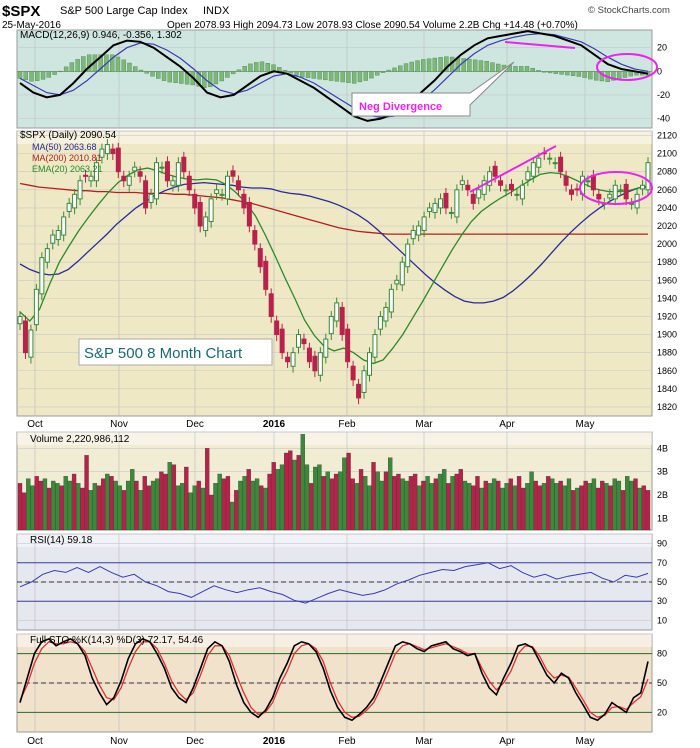 Image resolution: width=700 pixels, height=748 pixels. I want to click on y-tick-label: 50, so click(662, 582).